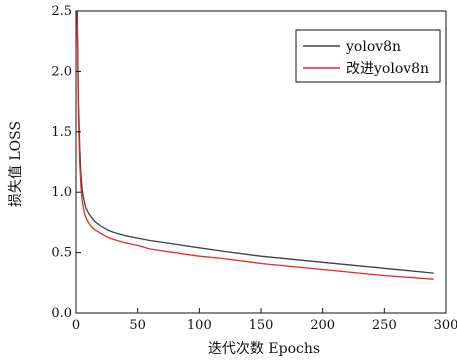 This screenshot has width=457, height=363. I want to click on y-tick-label: 1.0, so click(61, 192).